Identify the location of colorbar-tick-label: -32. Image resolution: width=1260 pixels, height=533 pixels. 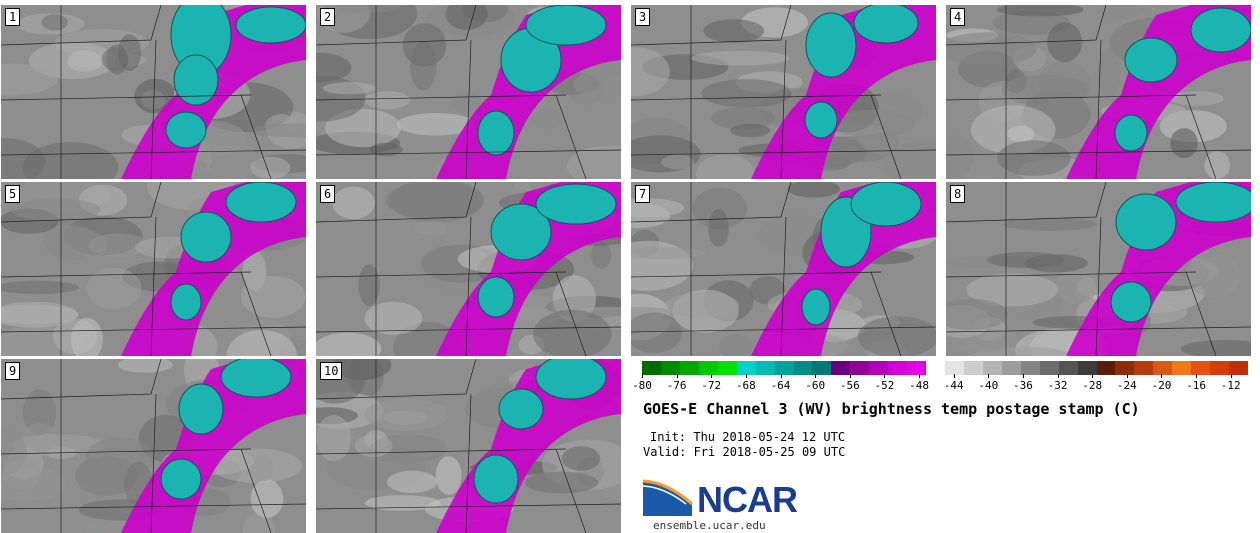
(1057, 385).